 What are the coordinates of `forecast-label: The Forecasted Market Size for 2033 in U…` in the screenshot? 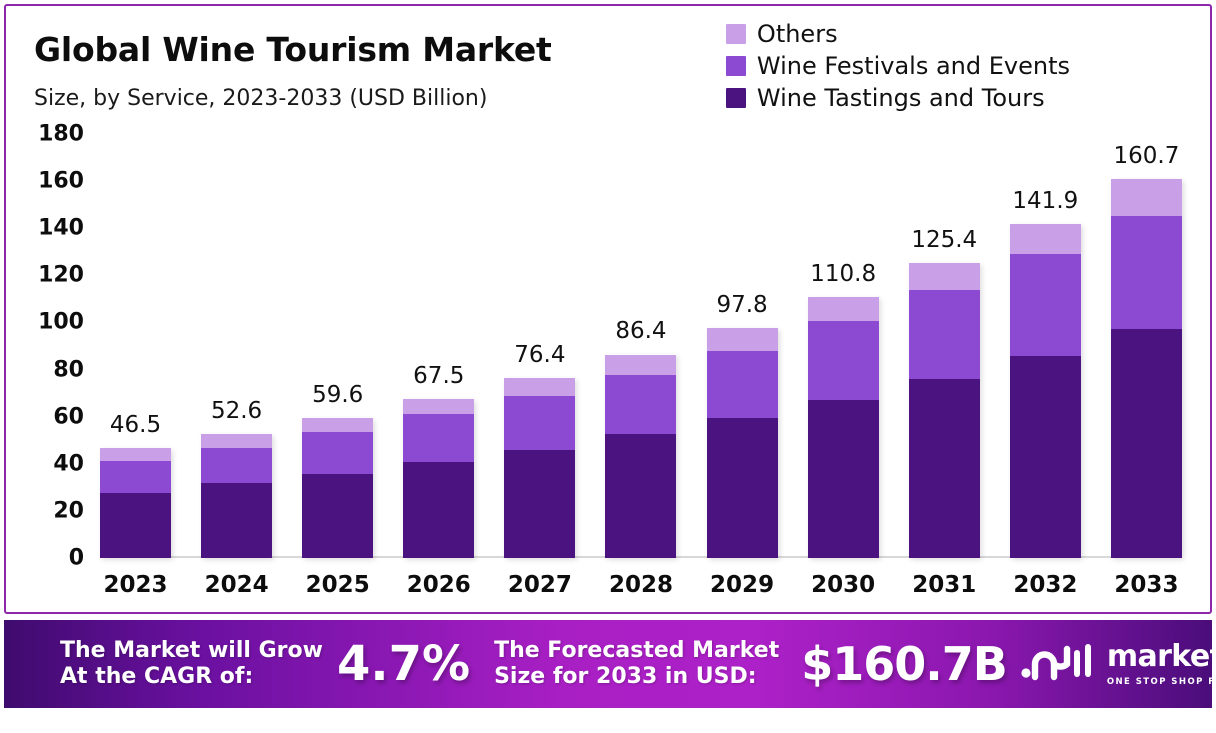 It's located at (636, 664).